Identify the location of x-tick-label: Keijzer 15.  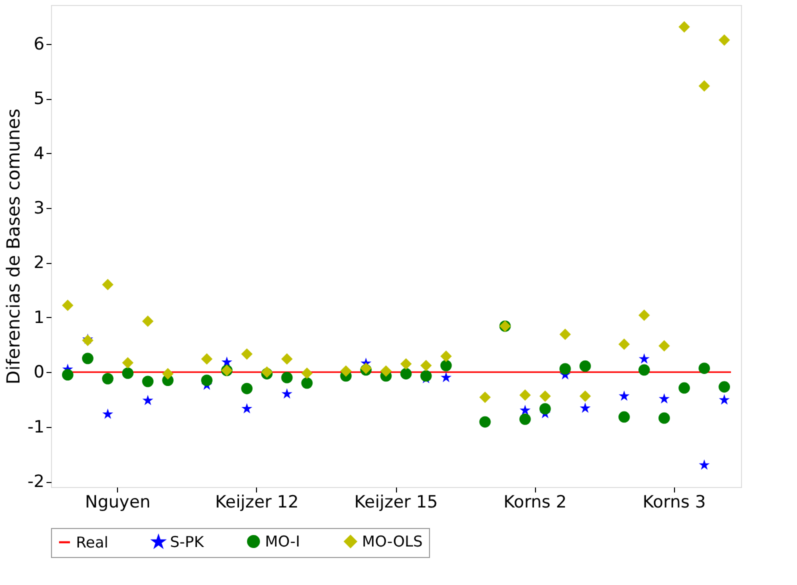
(396, 502).